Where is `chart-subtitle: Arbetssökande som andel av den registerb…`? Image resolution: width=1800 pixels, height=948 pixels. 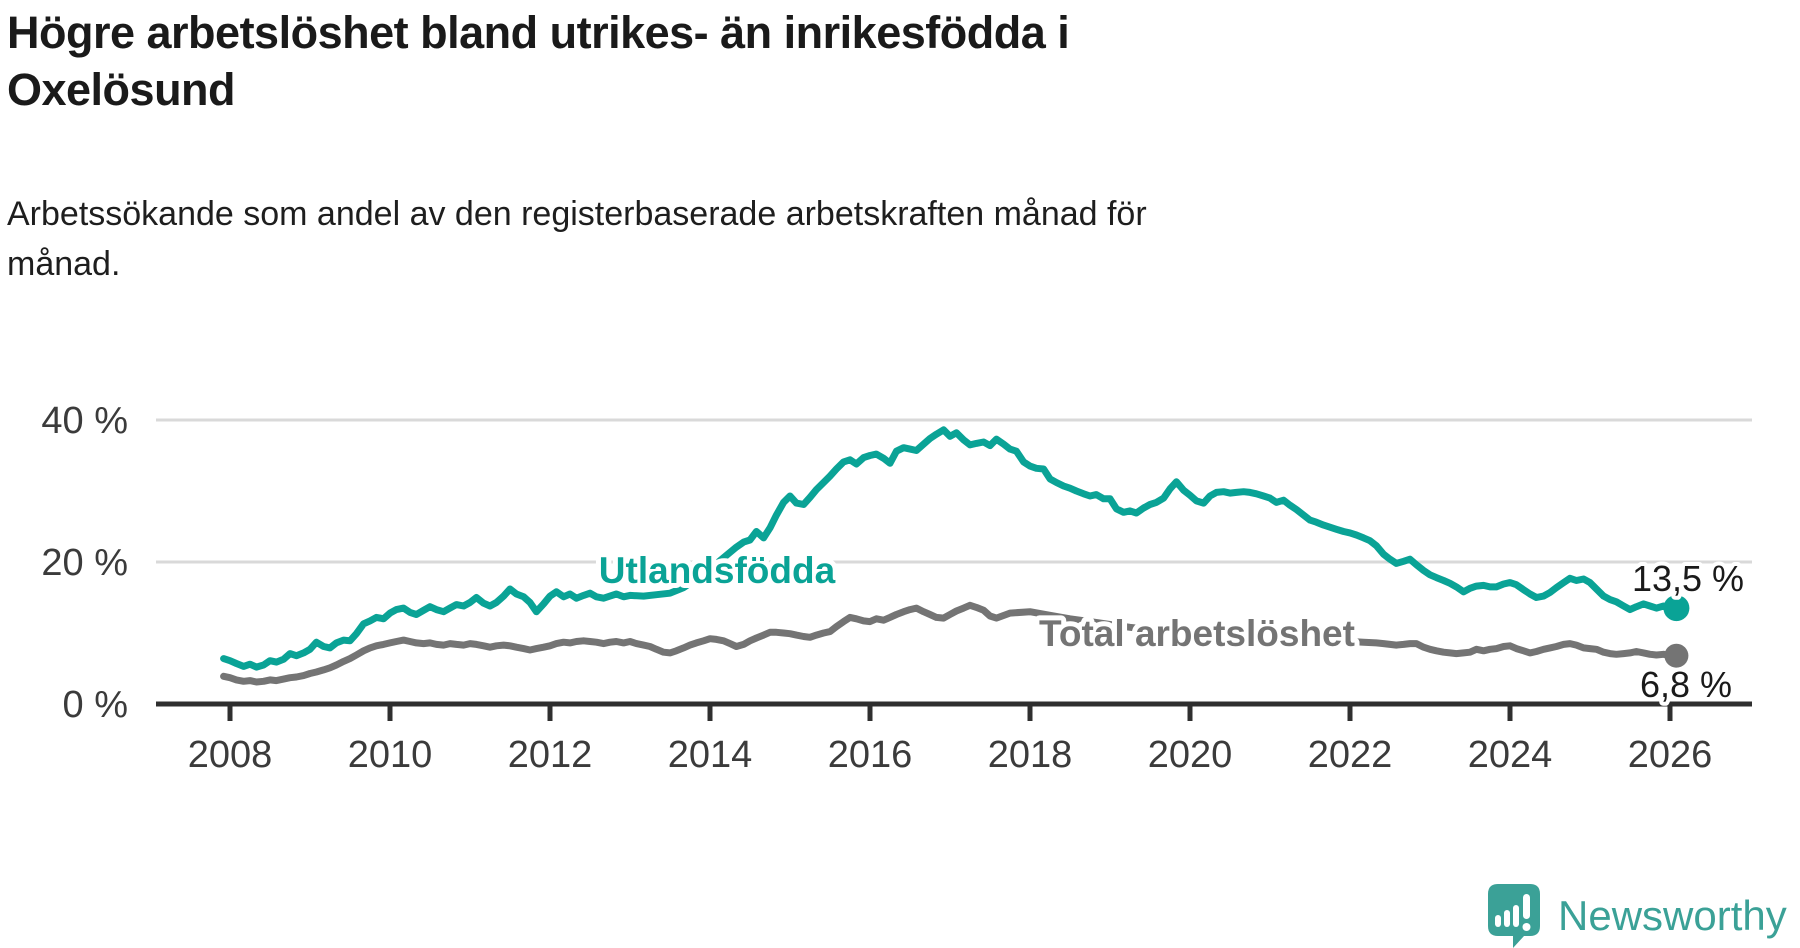 chart-subtitle: Arbetssökande som andel av den registerb… is located at coordinates (757, 239).